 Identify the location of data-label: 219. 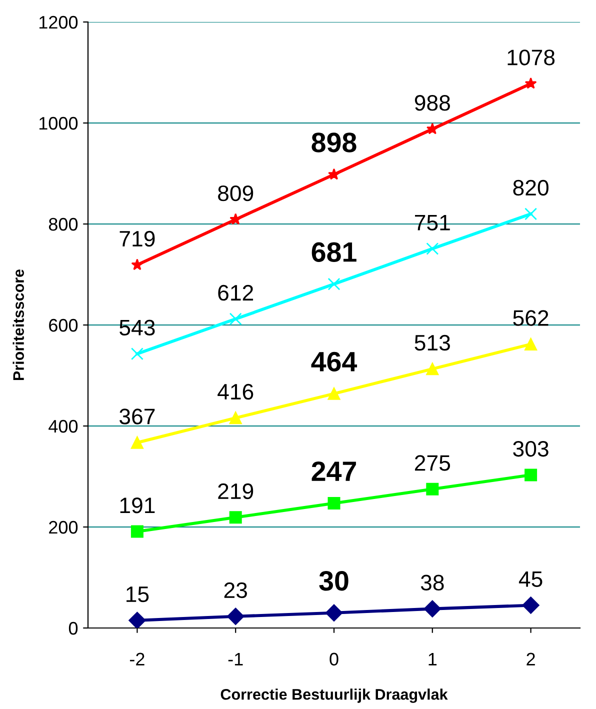
(236, 491).